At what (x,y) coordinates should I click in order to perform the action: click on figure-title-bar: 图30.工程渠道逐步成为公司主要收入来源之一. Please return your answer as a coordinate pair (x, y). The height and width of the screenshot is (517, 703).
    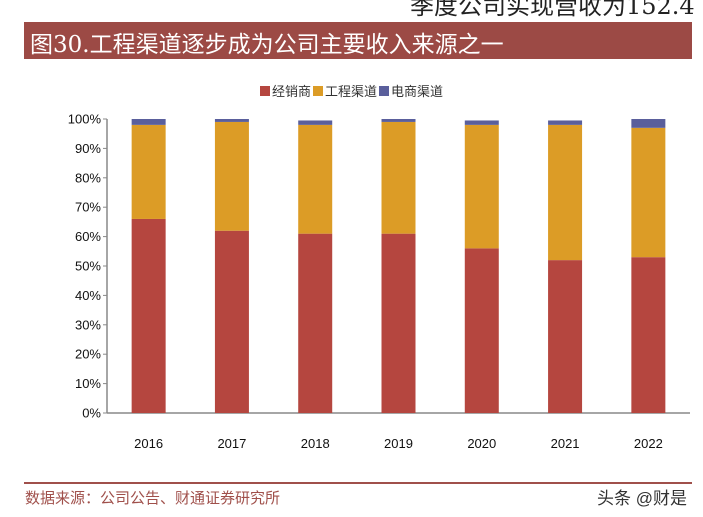
    Looking at the image, I should click on (358, 40).